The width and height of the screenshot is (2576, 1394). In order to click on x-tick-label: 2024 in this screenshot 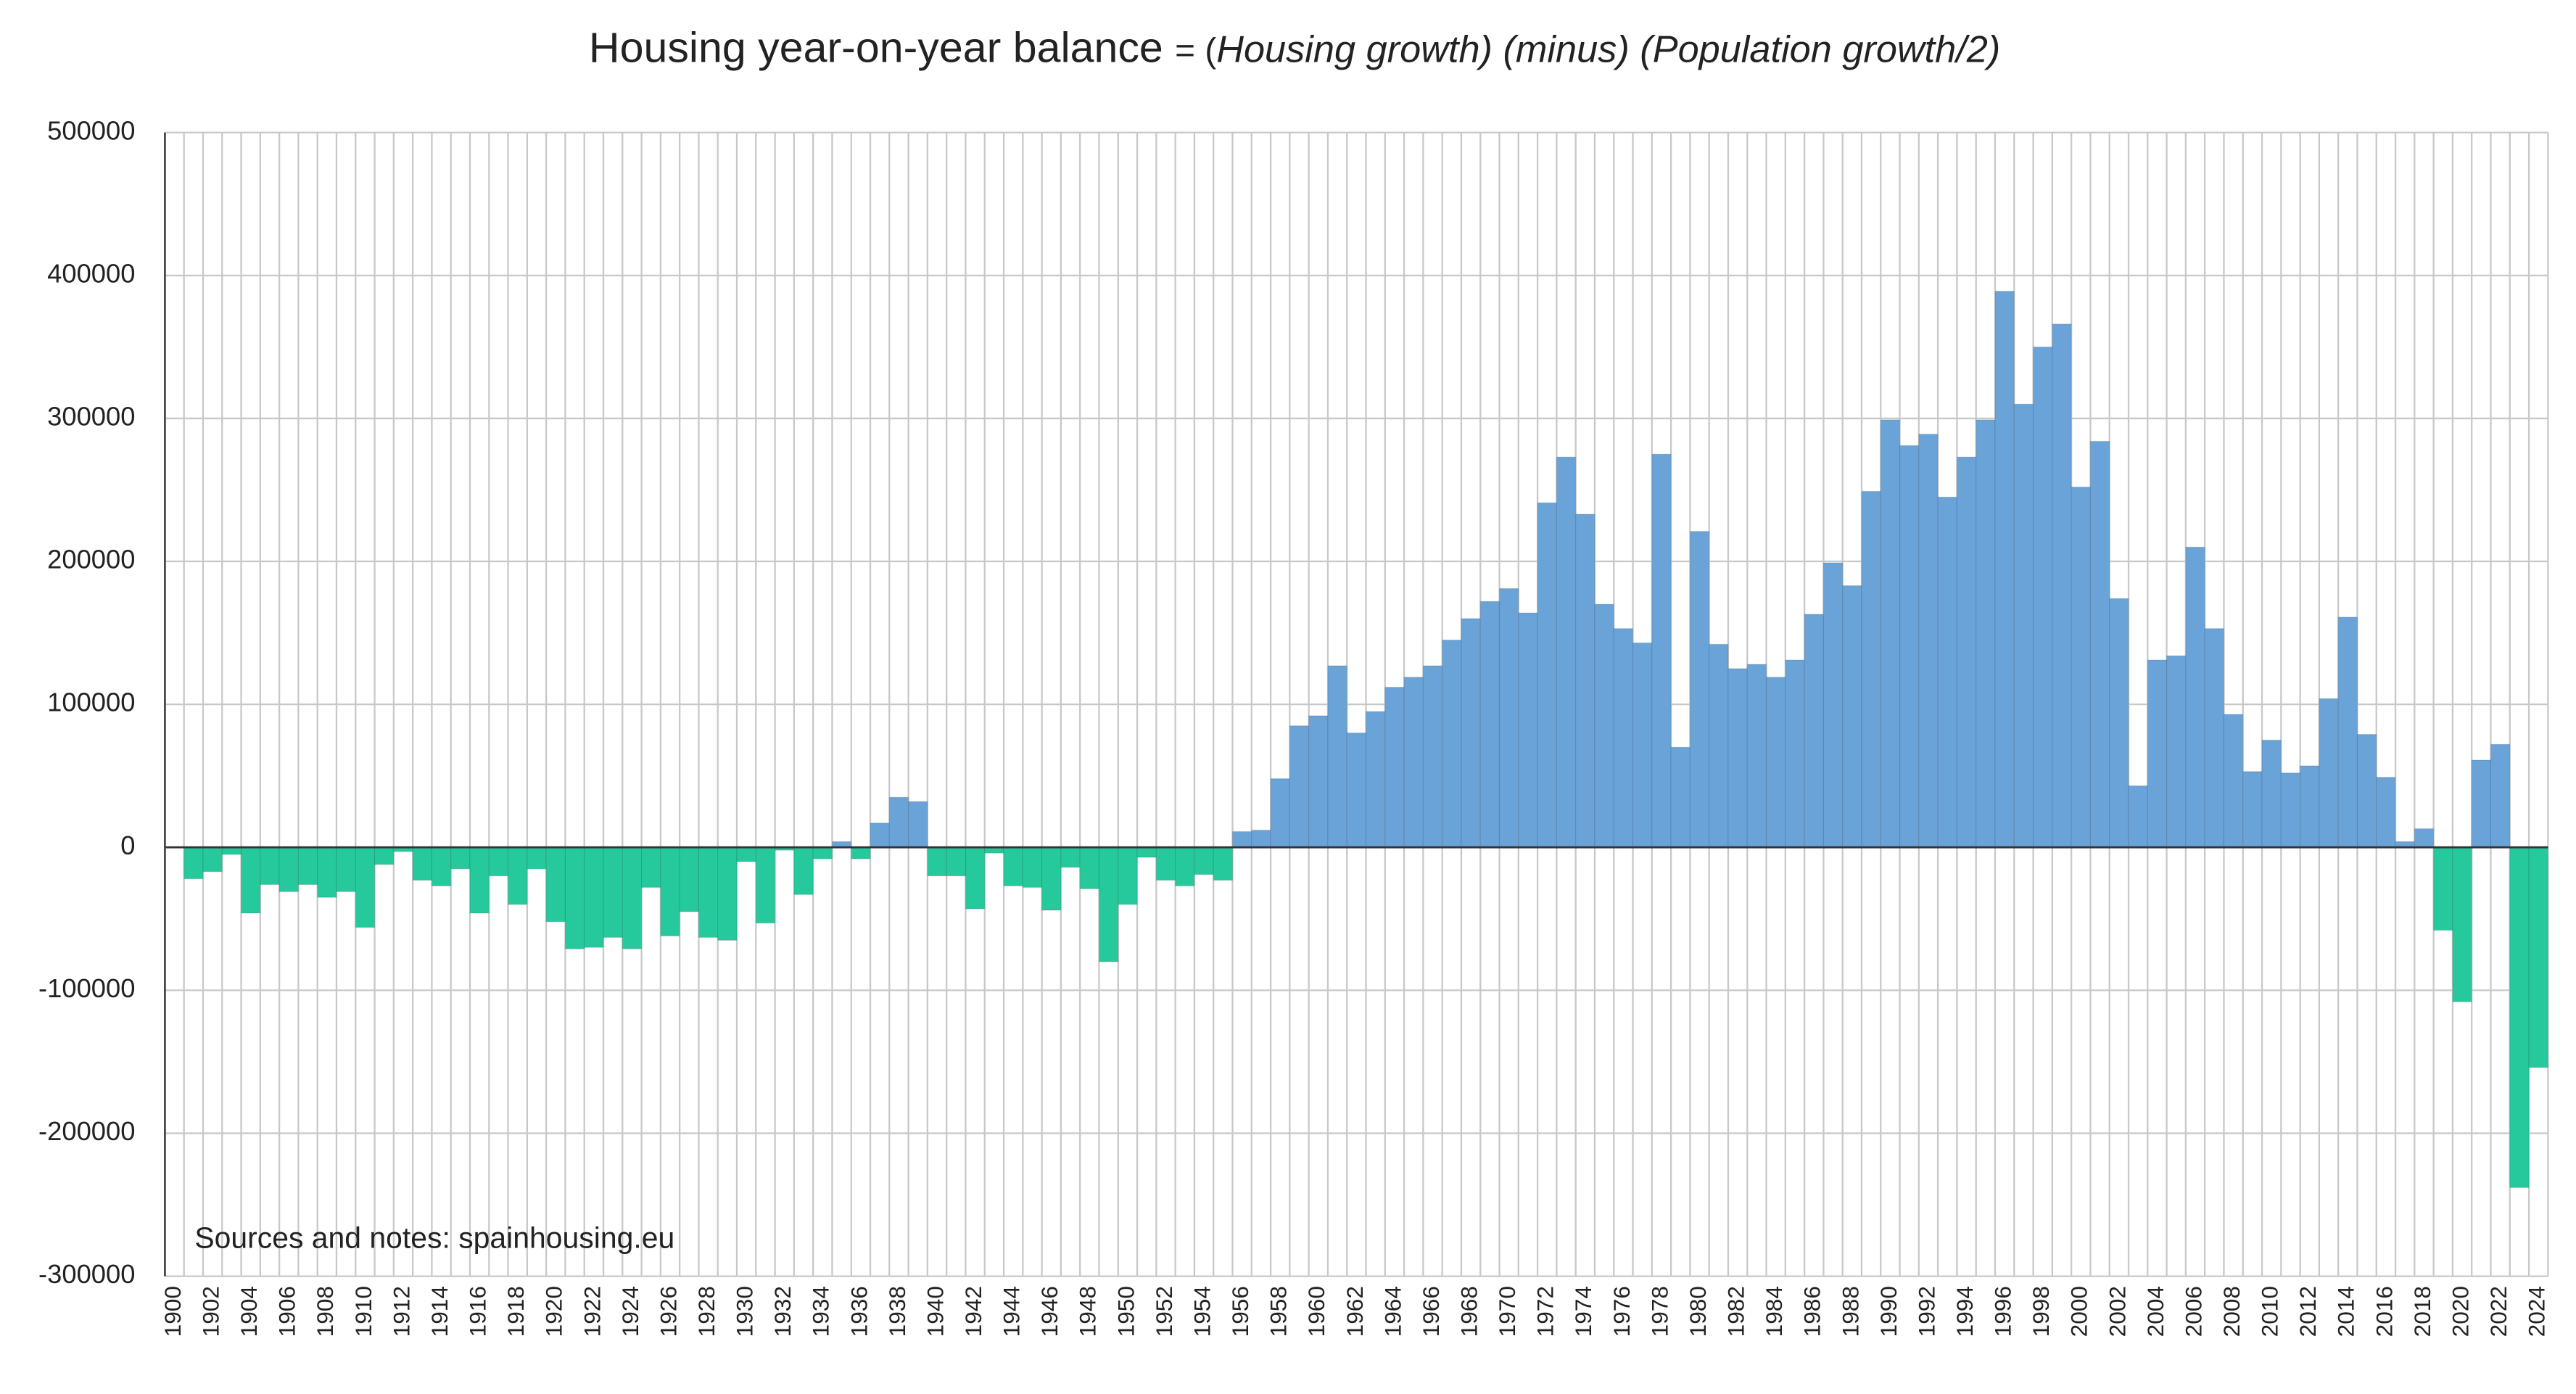, I will do `click(2536, 1311)`.